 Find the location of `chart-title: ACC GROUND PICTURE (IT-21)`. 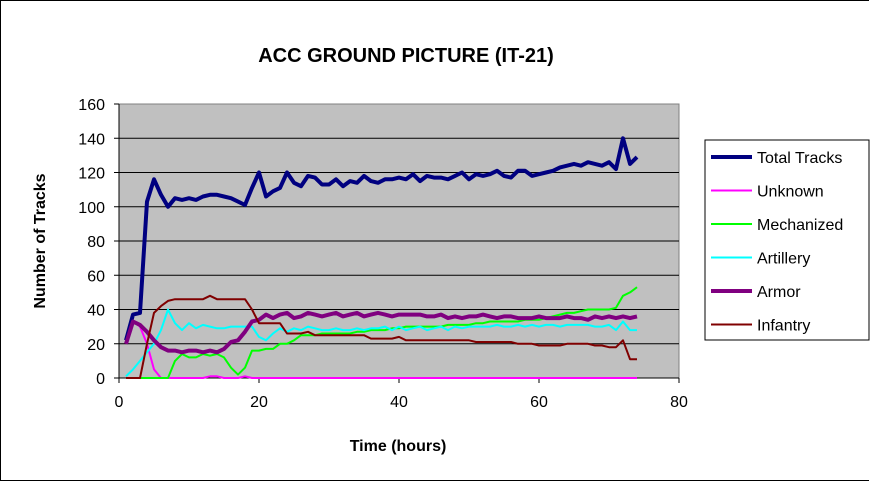

chart-title: ACC GROUND PICTURE (IT-21) is located at coordinates (406, 56).